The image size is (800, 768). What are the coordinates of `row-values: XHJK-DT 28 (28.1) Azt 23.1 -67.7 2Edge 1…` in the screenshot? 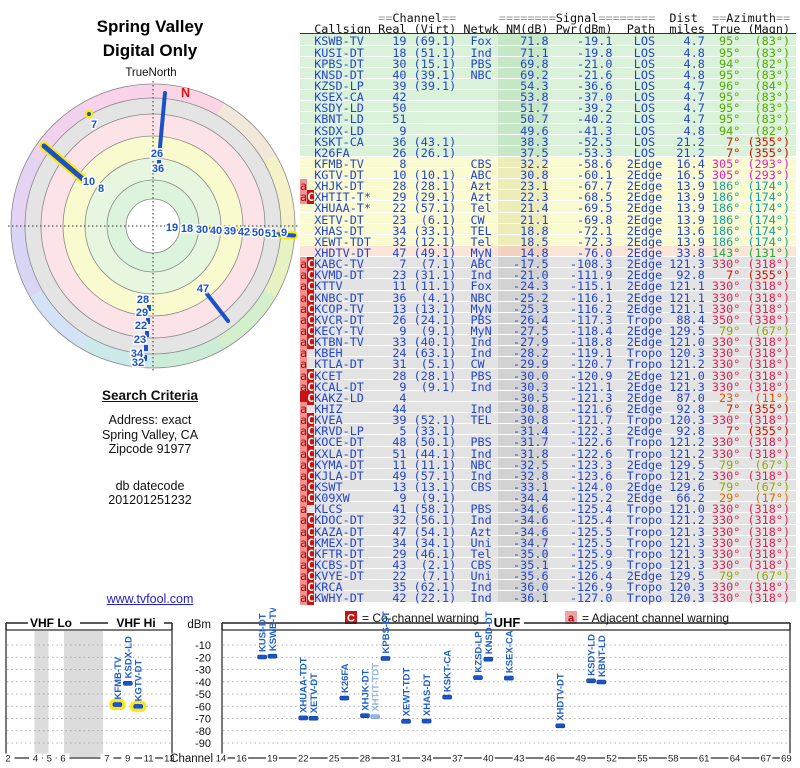 It's located at (509, 186).